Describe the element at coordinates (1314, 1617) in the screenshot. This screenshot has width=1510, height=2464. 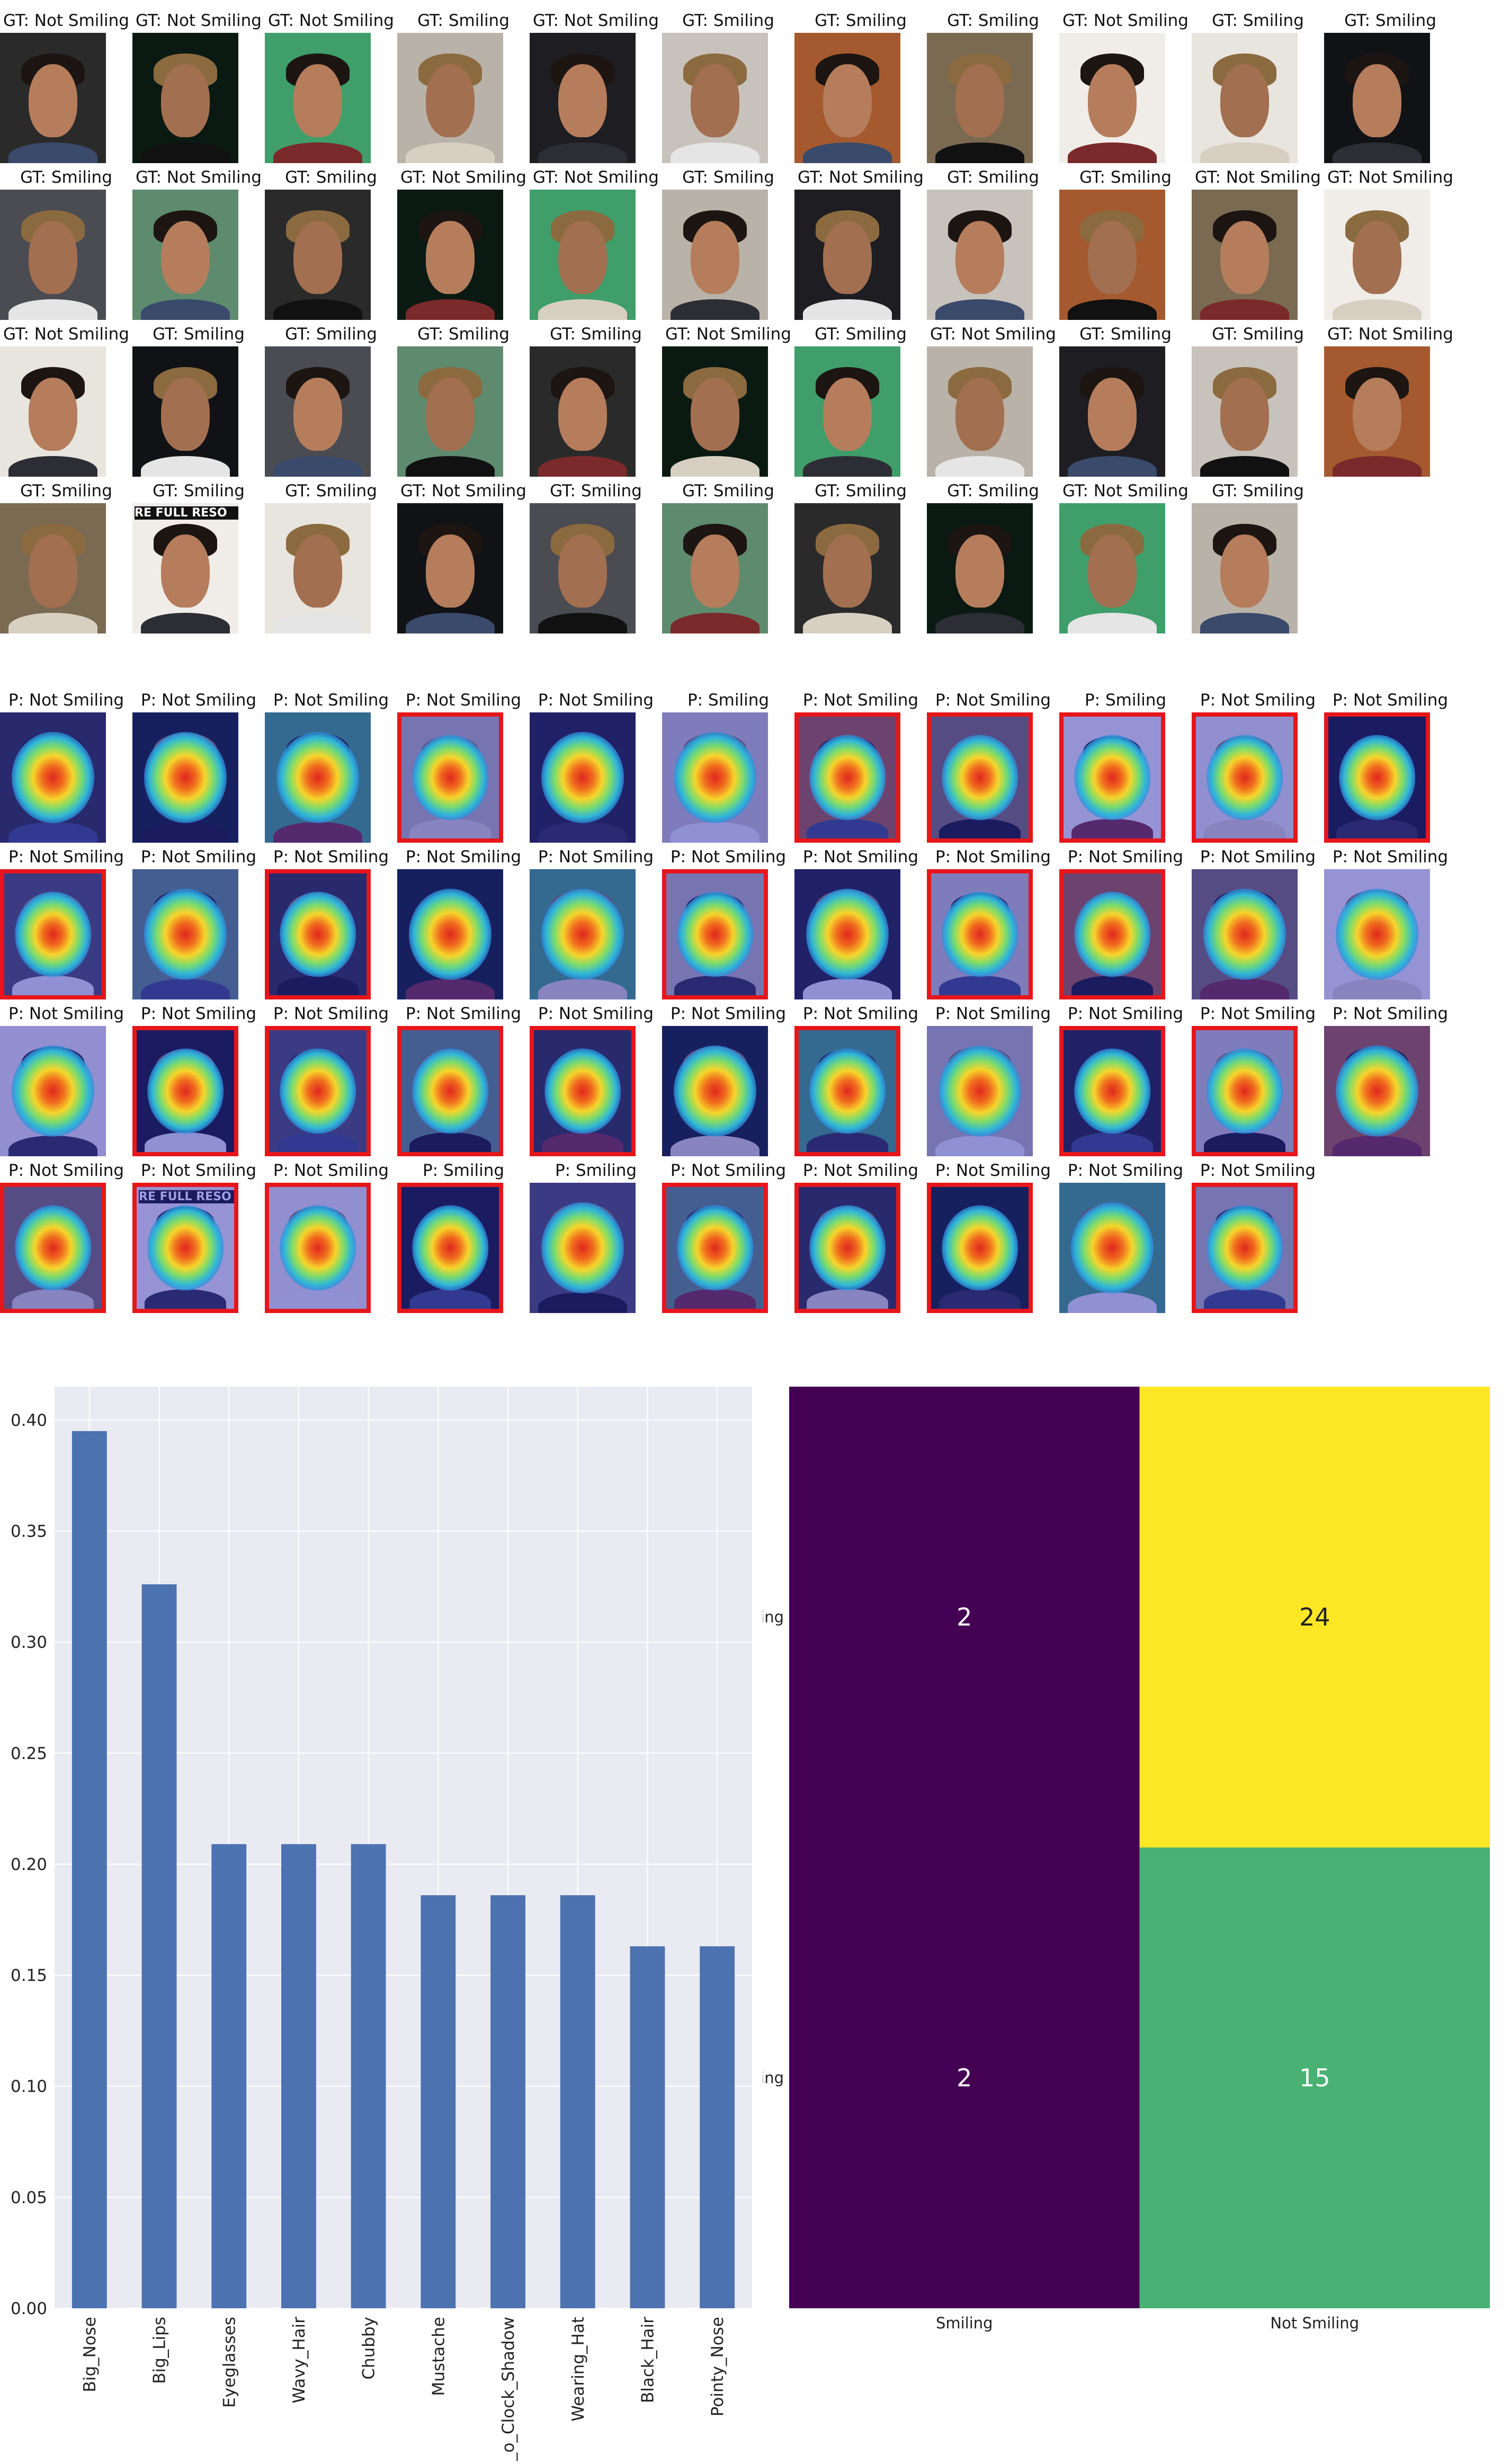
I see `cell-value: 24` at that location.